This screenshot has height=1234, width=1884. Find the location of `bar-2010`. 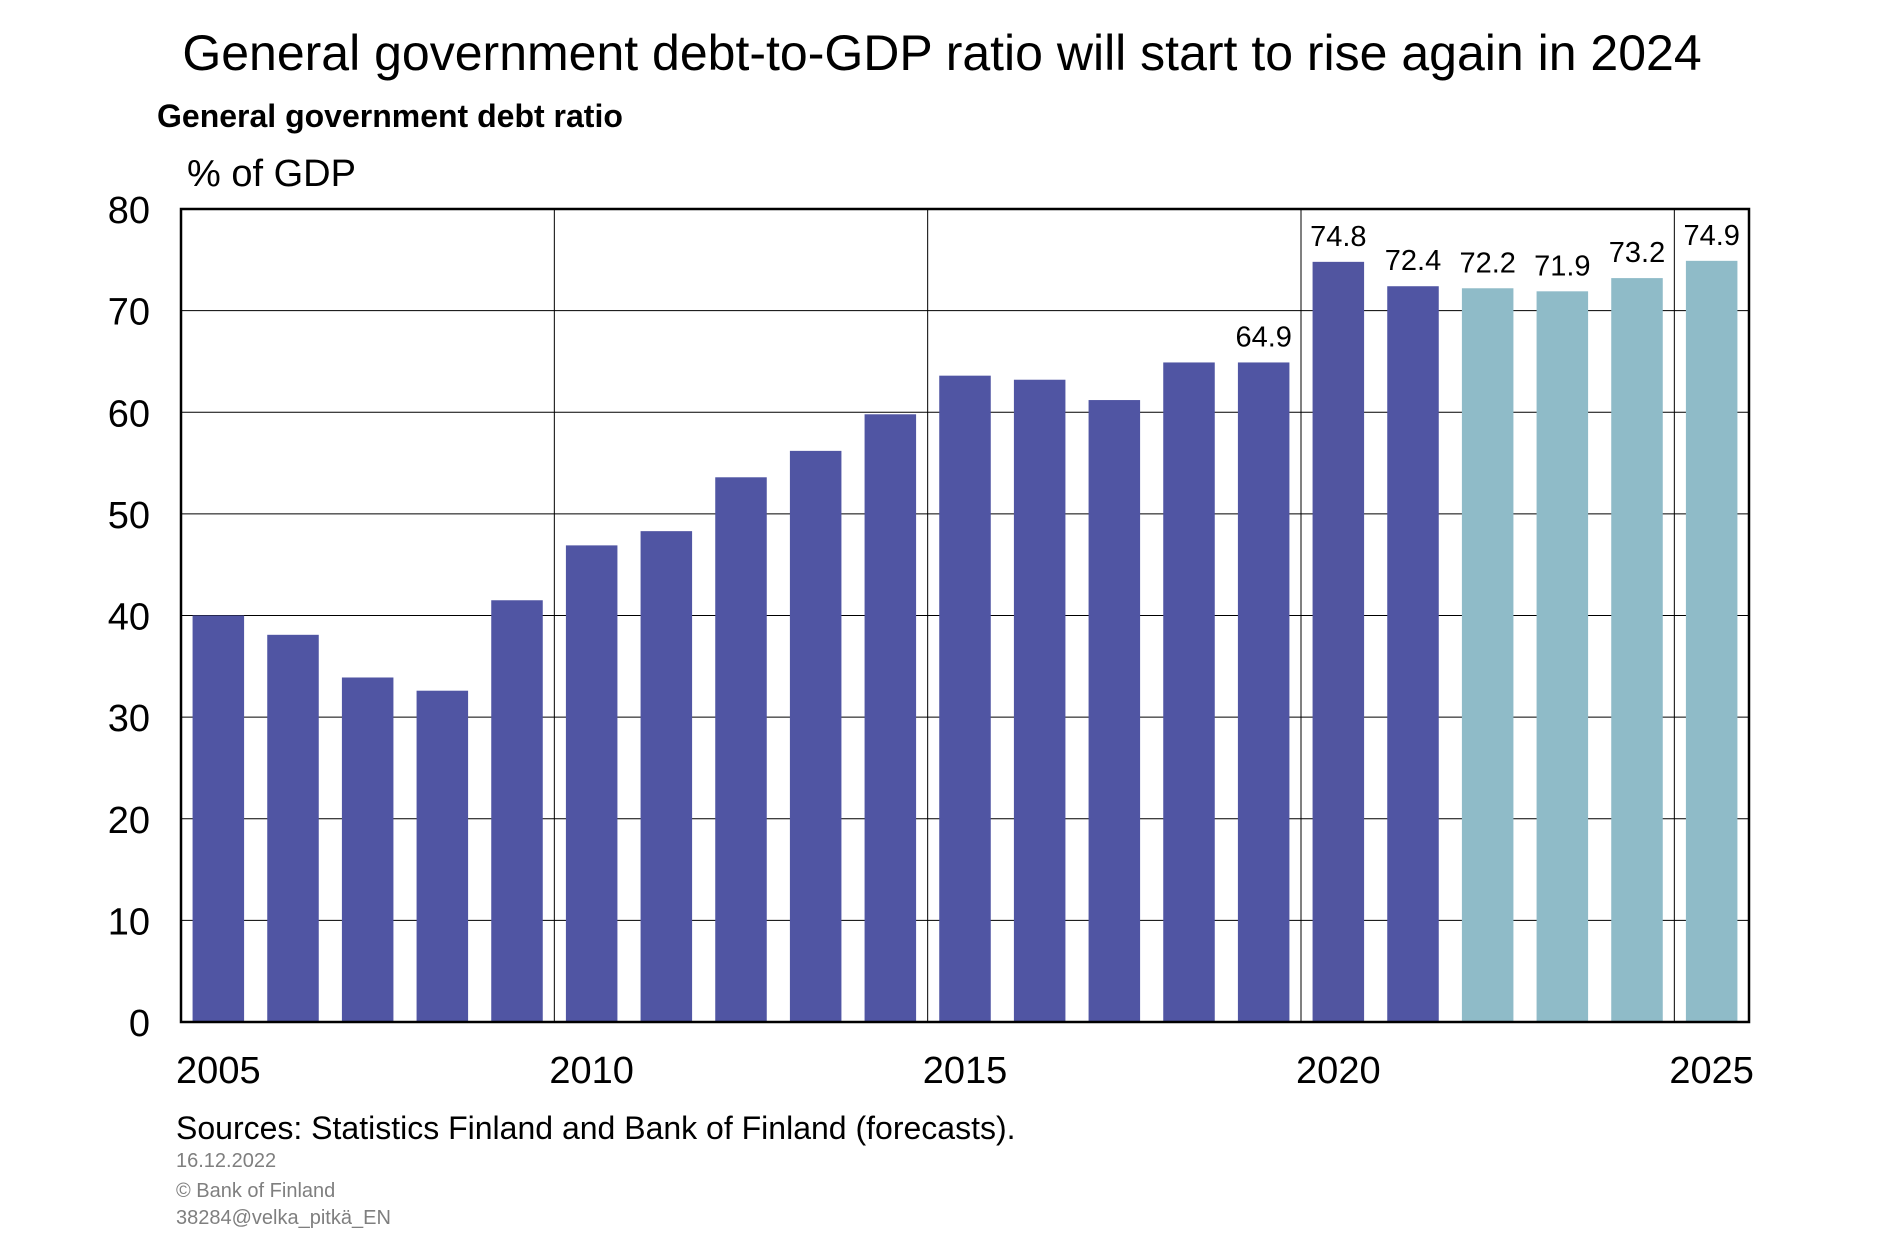

bar-2010 is located at coordinates (591, 783).